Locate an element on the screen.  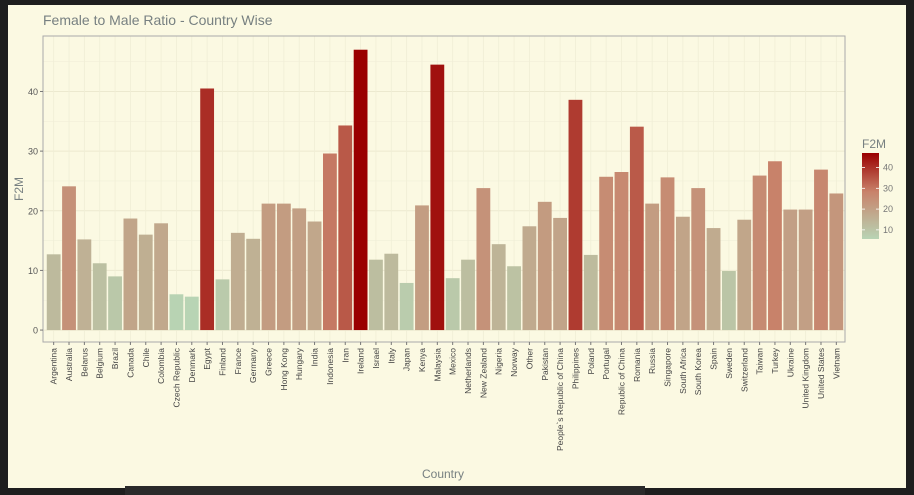
bar-iran is located at coordinates (345, 228).